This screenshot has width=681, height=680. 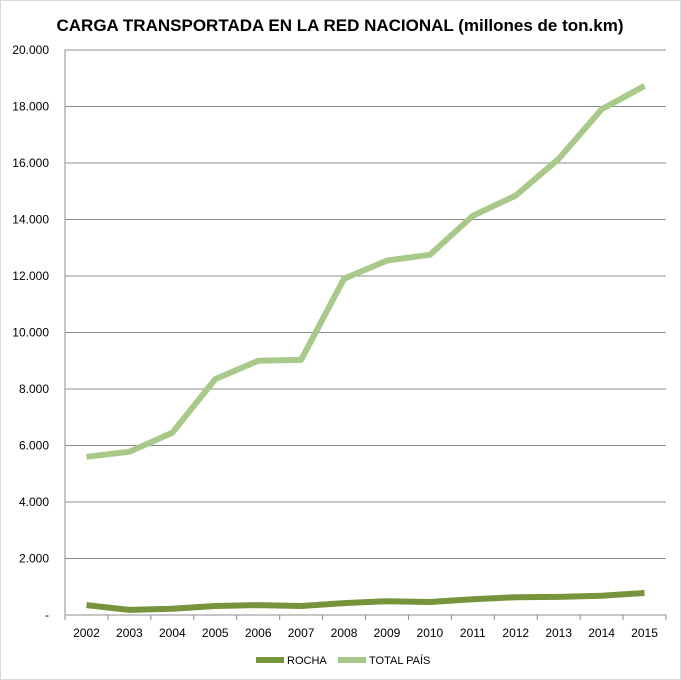 I want to click on y-tick-label: 16.000, so click(x=30, y=163).